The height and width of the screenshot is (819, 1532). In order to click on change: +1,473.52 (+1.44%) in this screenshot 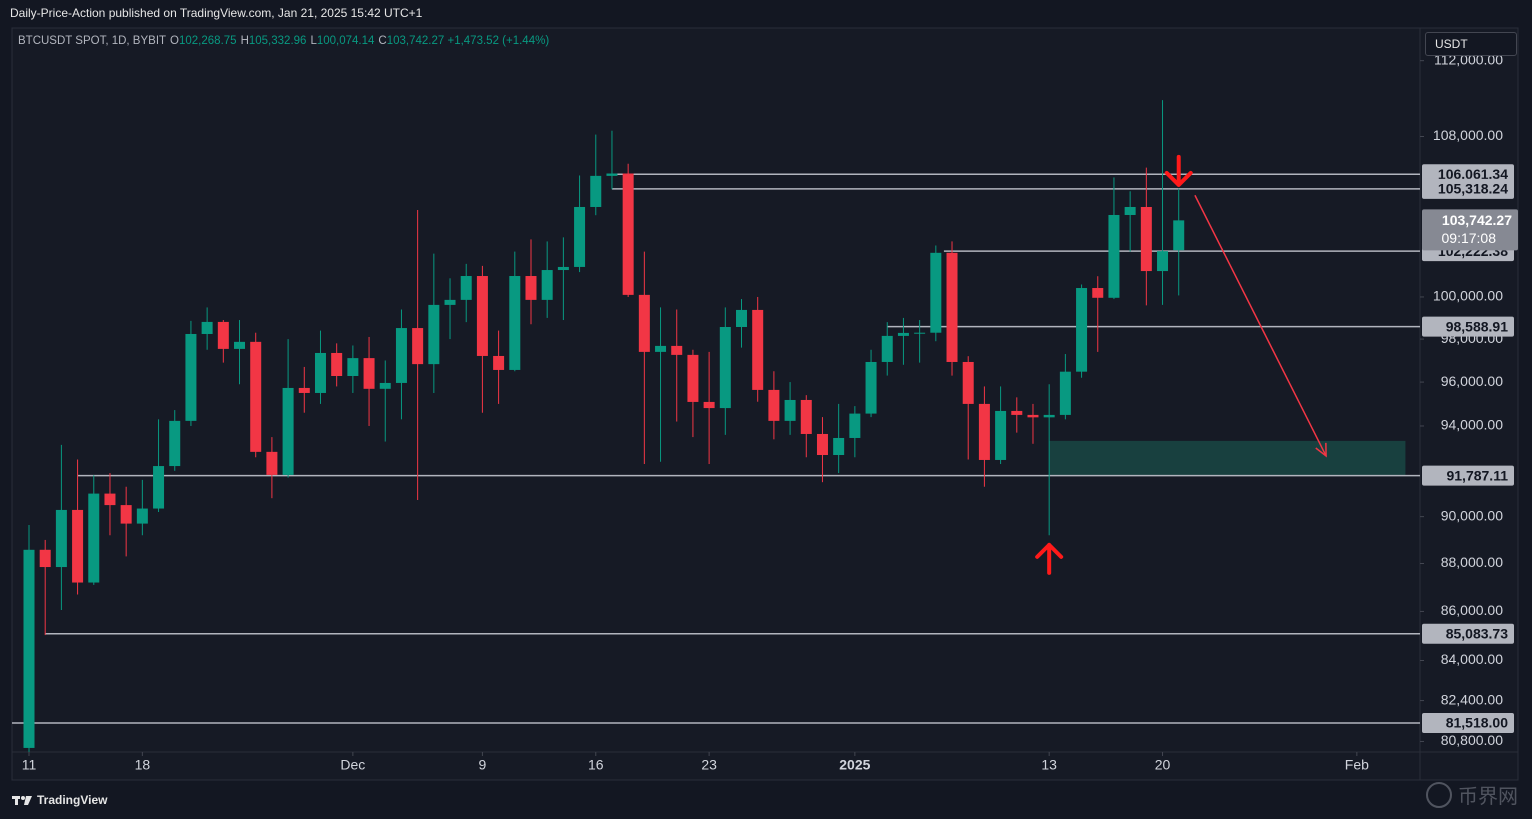, I will do `click(498, 41)`.